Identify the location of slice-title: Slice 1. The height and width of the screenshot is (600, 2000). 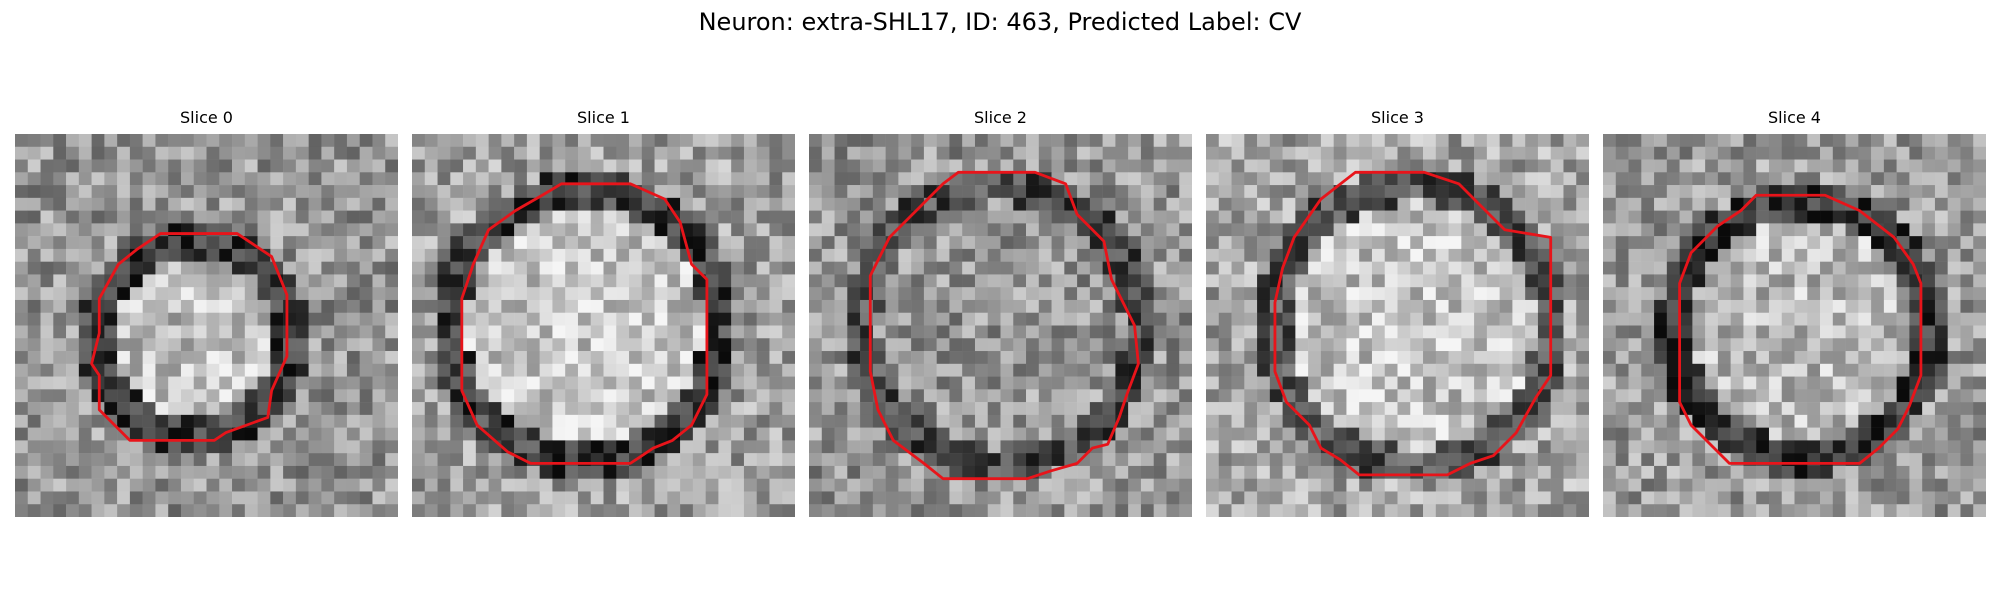
(603, 117).